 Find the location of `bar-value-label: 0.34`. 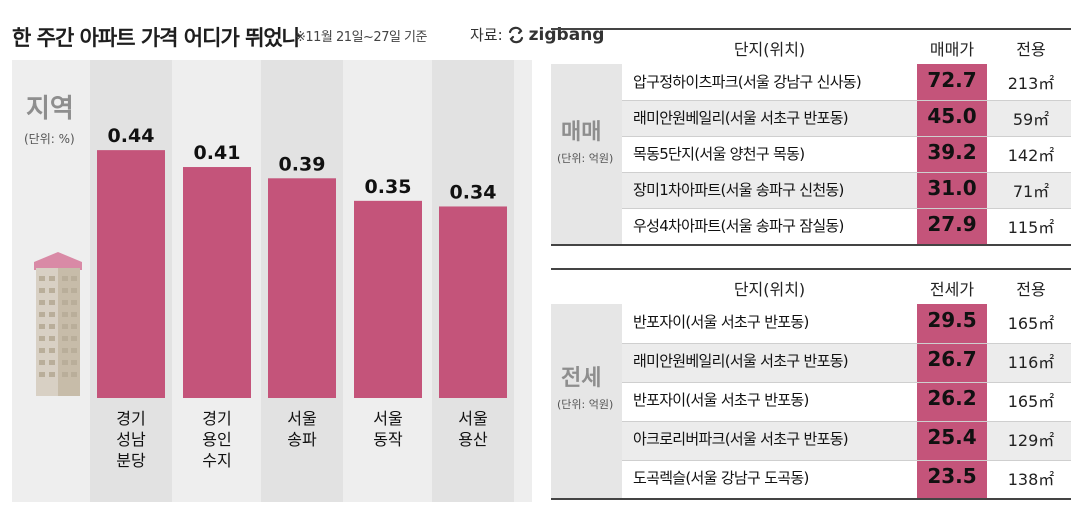

bar-value-label: 0.34 is located at coordinates (473, 192).